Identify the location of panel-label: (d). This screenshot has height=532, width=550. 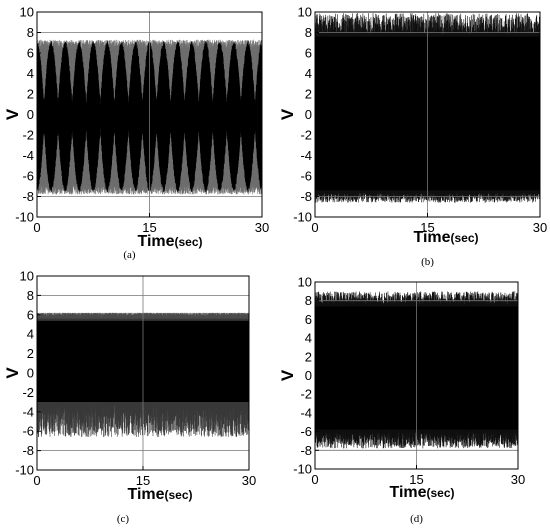
(416, 519).